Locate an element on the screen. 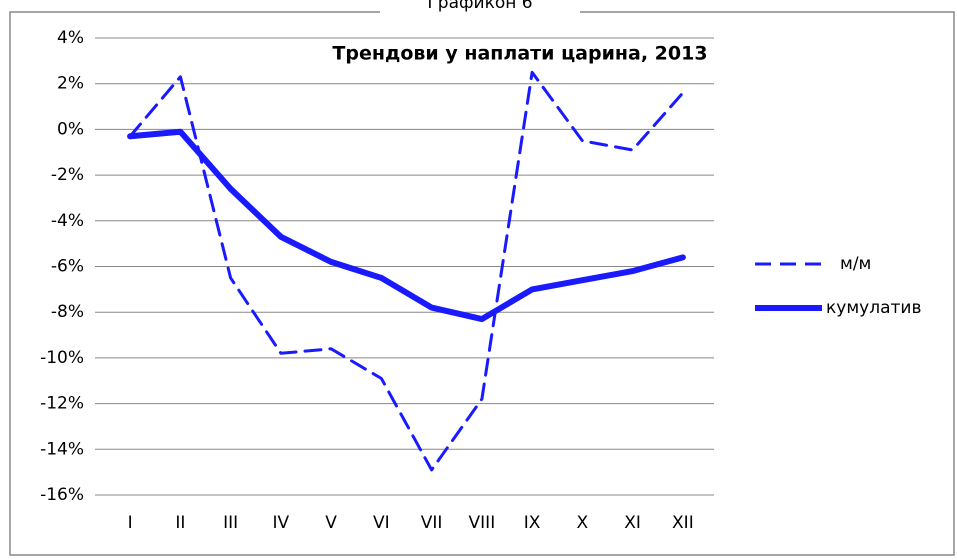 This screenshot has height=560, width=957. y-tick-label: -16% is located at coordinates (62, 495).